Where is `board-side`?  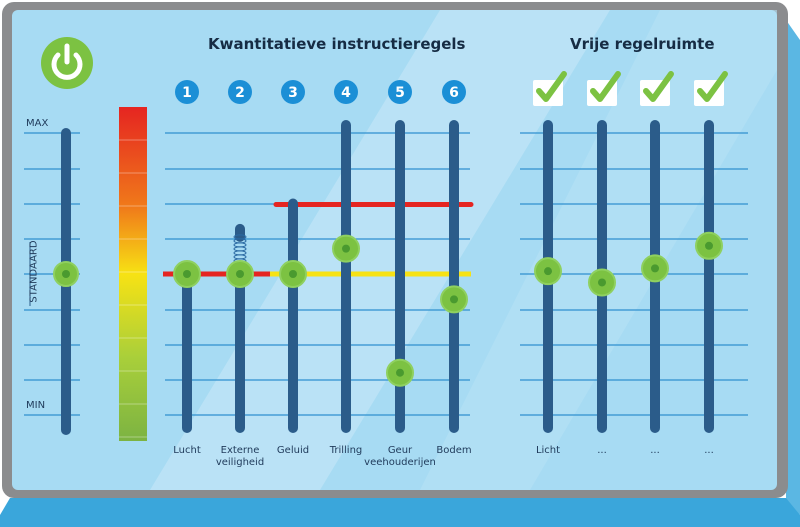
board-side is located at coordinates (793, 267).